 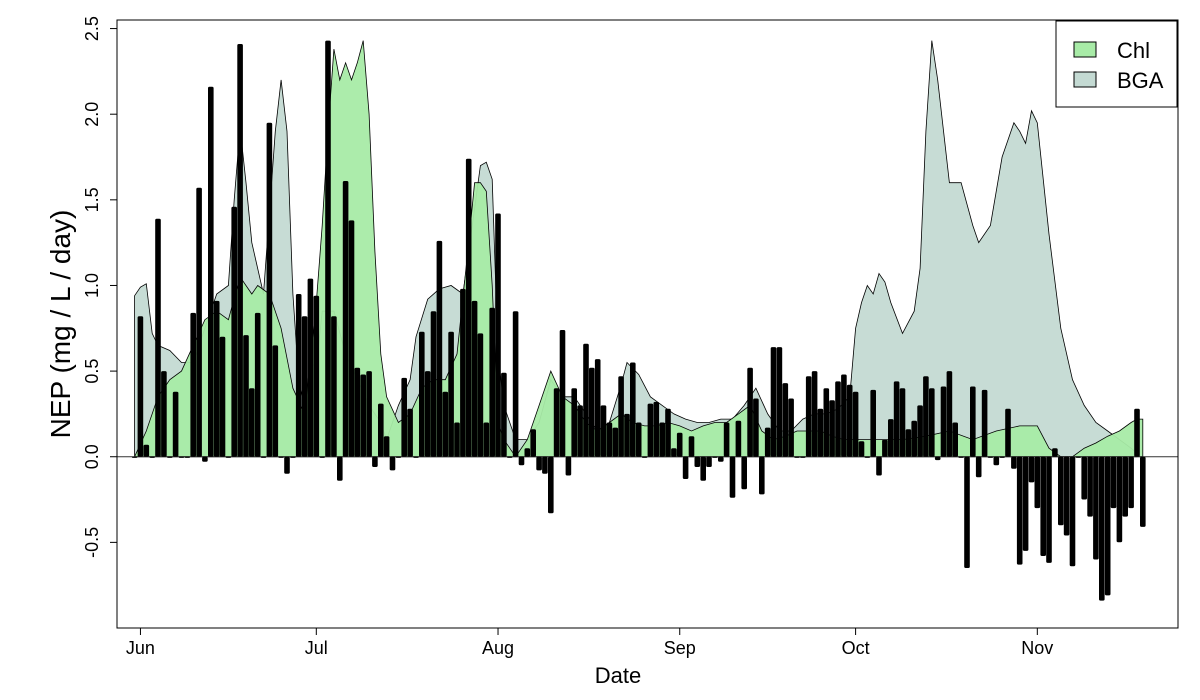 I want to click on legend-box, so click(x=1116, y=64).